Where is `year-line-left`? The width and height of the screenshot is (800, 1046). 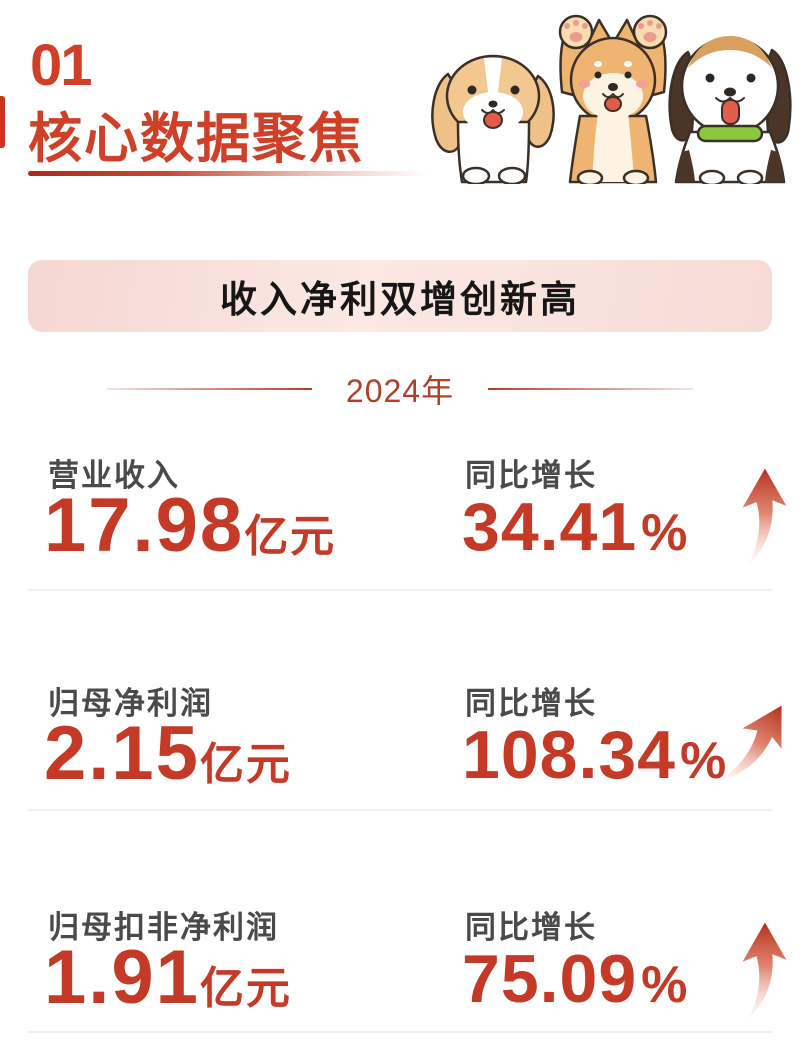 year-line-left is located at coordinates (209, 389).